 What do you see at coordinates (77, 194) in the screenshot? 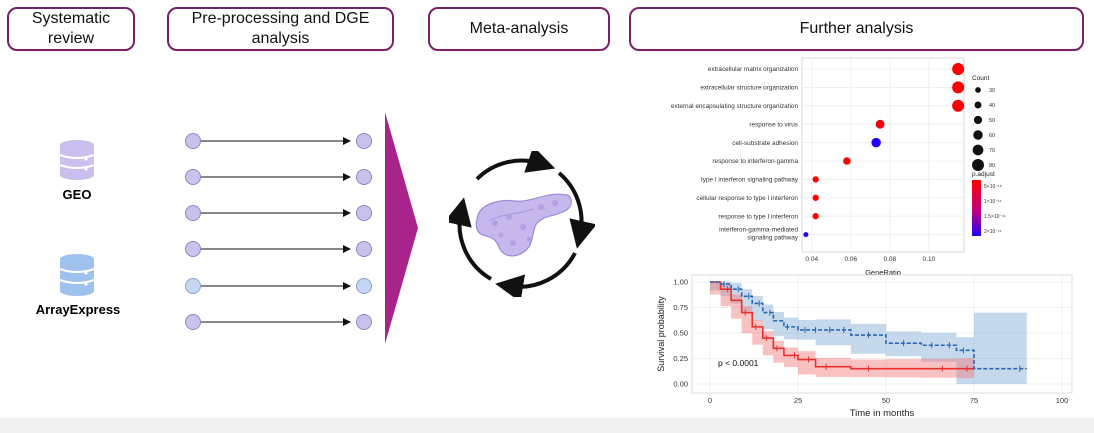
I see `geo-label: GEO` at bounding box center [77, 194].